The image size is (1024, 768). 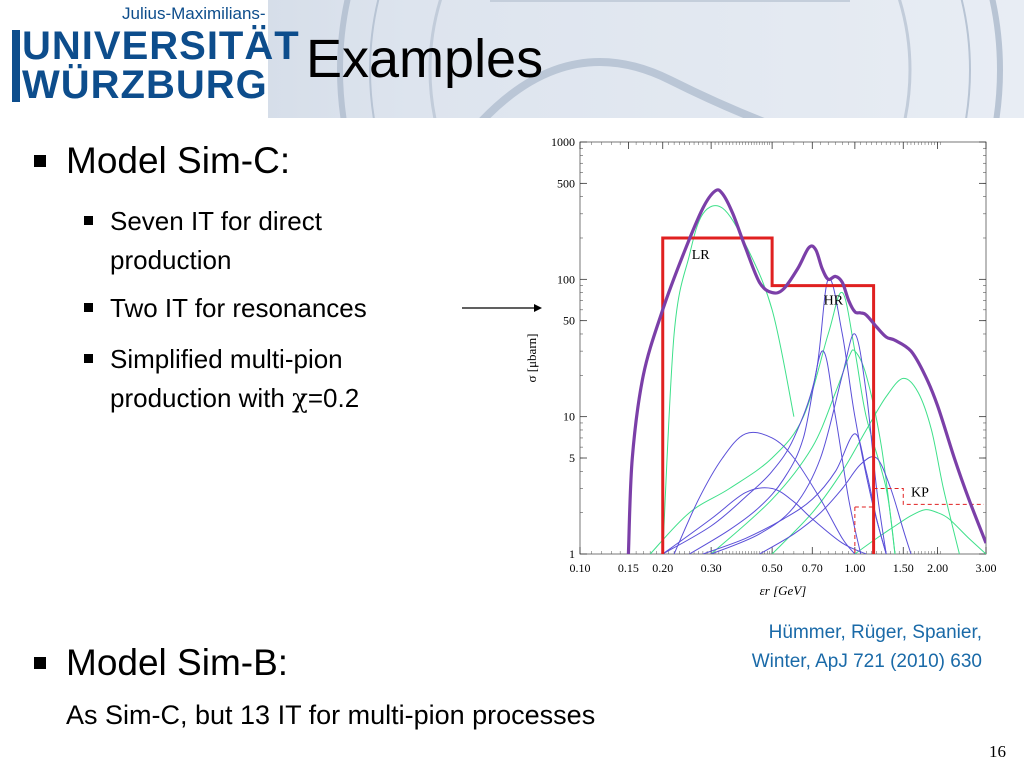 I want to click on sim-b-heading: Model Sim-B:, so click(x=177, y=662).